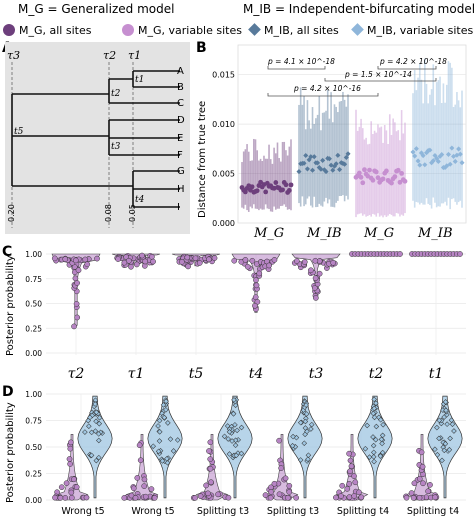 The image size is (474, 519). What do you see at coordinates (152, 511) in the screenshot?
I see `panel-d-xtick-label: Wrong t5` at bounding box center [152, 511].